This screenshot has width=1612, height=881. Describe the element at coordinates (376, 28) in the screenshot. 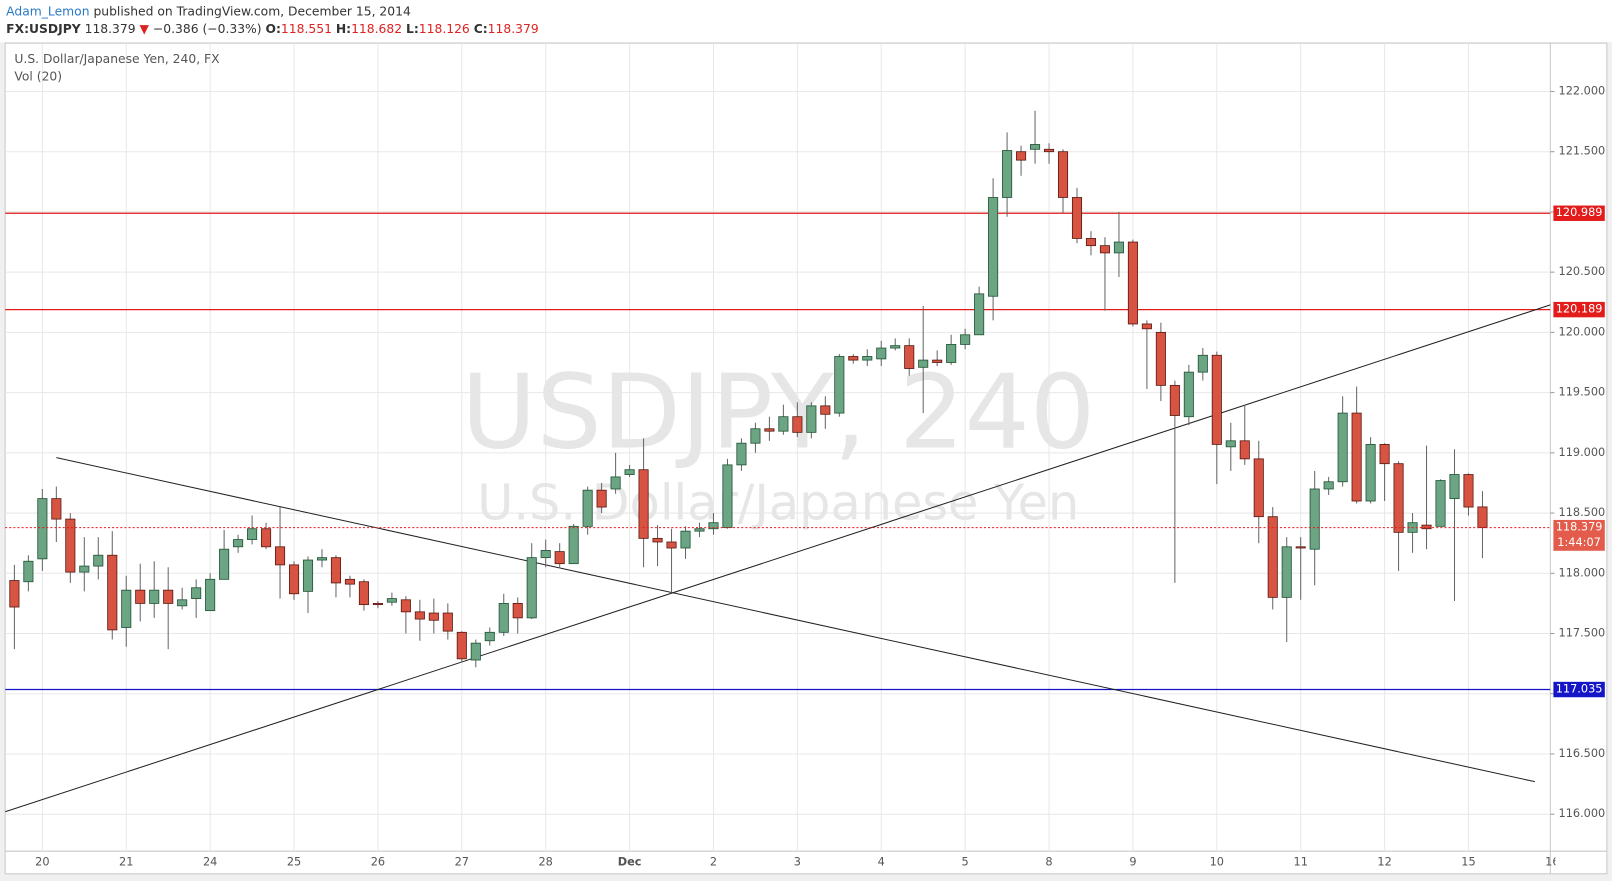

I see `ohlc-value: 118.682` at that location.